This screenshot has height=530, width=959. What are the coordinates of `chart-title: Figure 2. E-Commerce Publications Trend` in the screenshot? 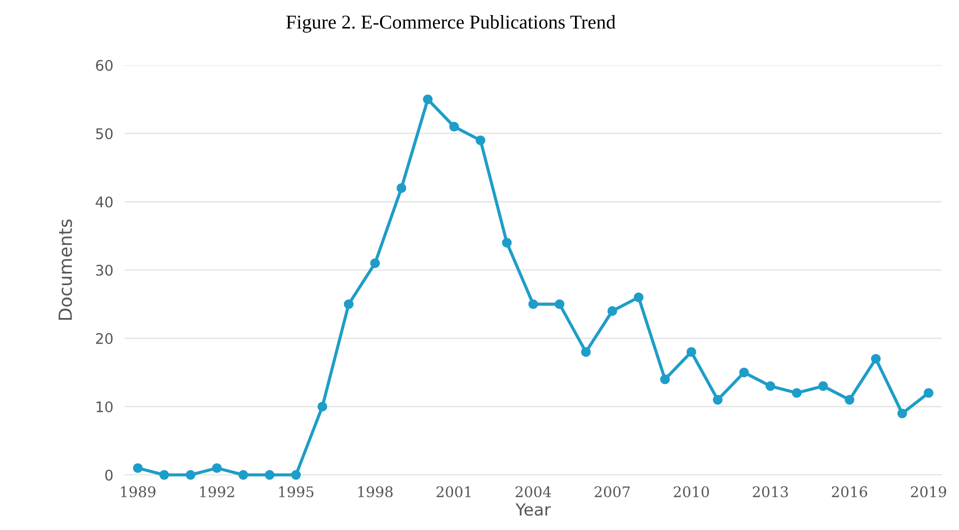 It's located at (451, 24).